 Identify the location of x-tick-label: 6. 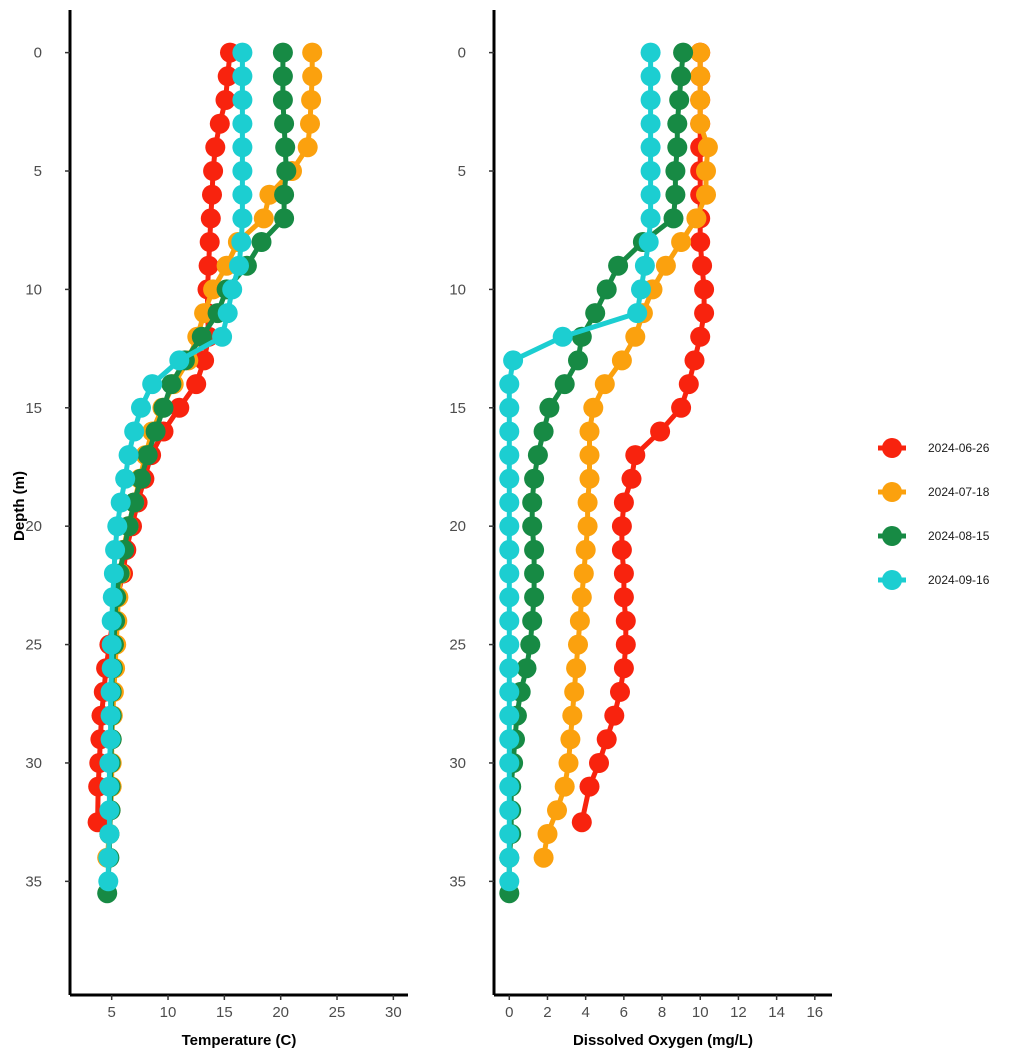
(624, 1012).